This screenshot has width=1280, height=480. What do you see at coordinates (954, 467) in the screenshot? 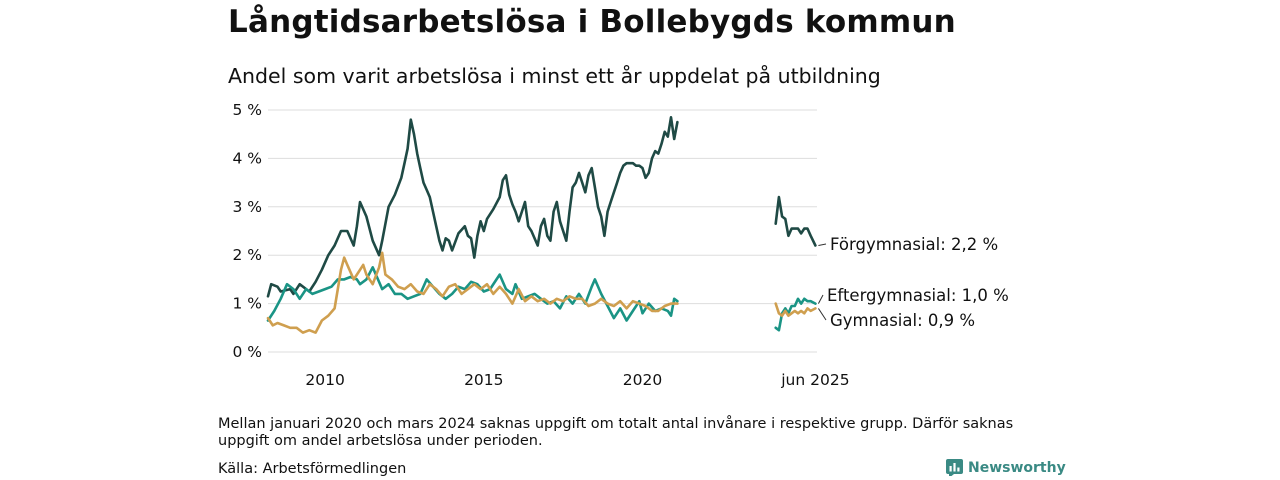
I see `newsworthy-logo-icon` at bounding box center [954, 467].